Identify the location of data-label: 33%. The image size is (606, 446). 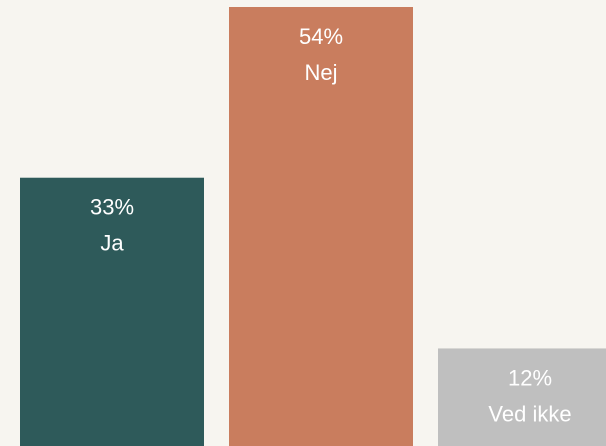
(112, 207).